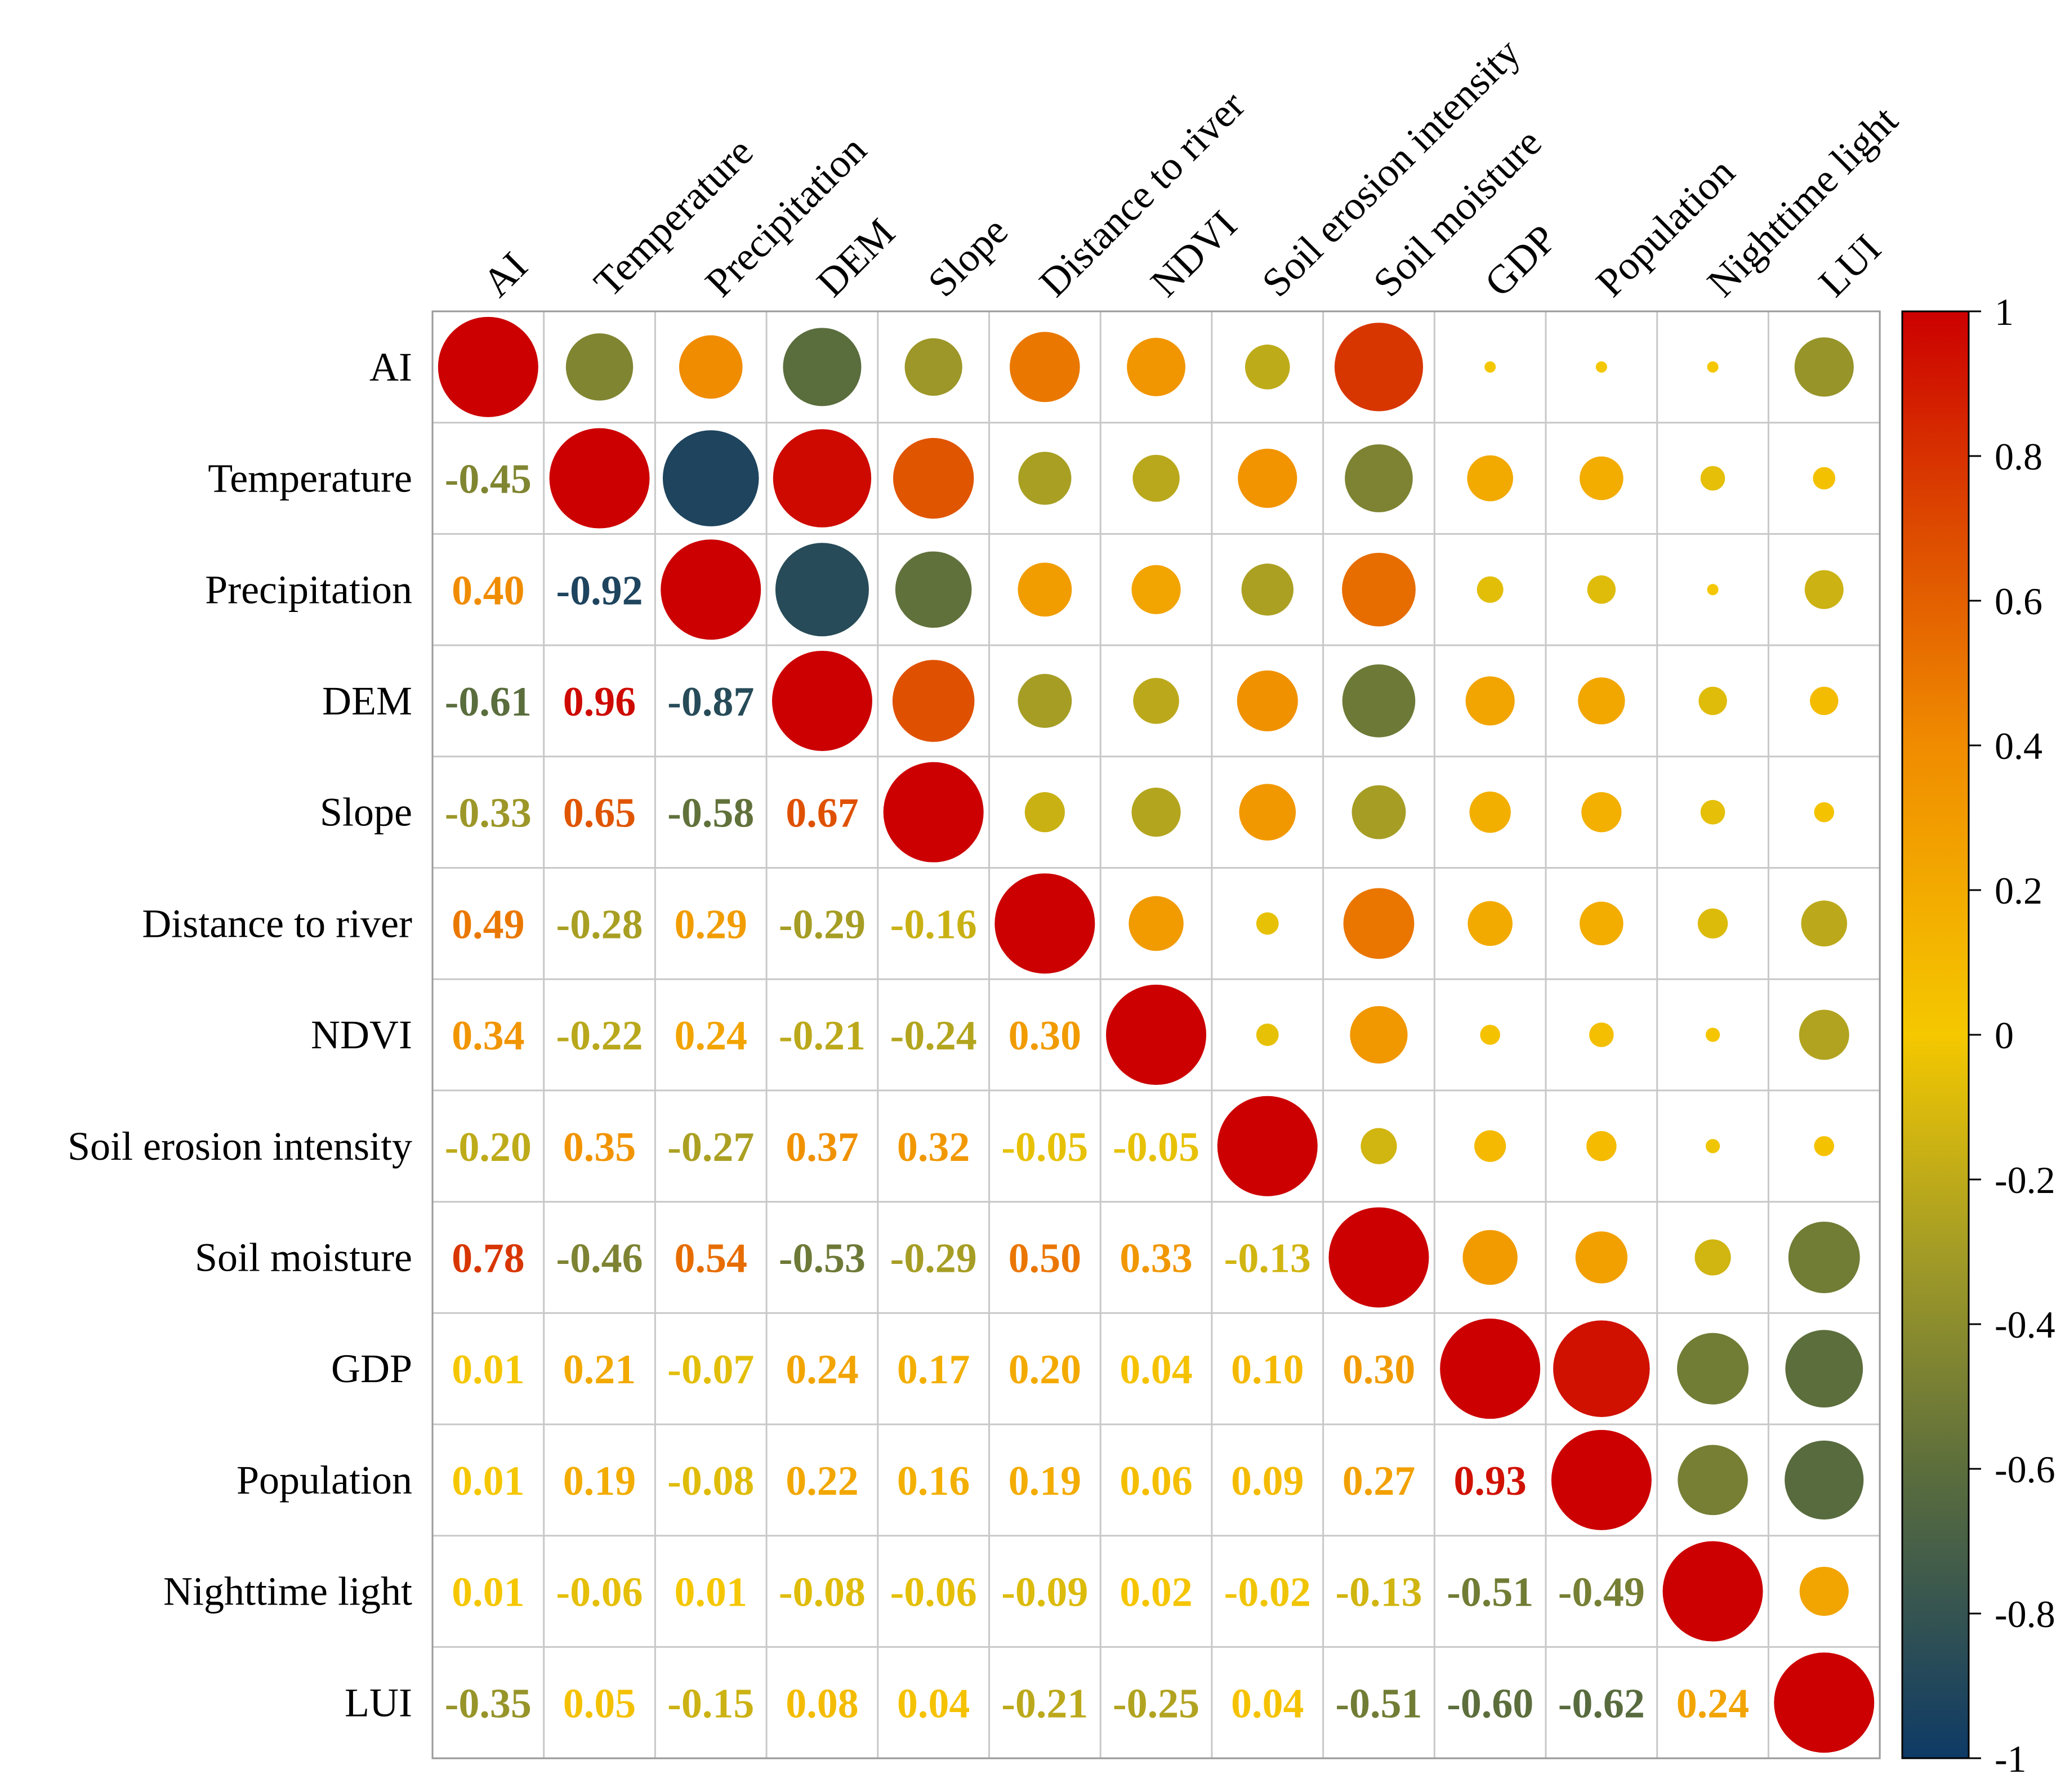 This screenshot has height=1792, width=2065. What do you see at coordinates (1978, 1035) in the screenshot?
I see `colorbar: 1 0.8 0.6 0.4 0.2 0 -0.2 -0.4 -0.6 -0.8 -1` at bounding box center [1978, 1035].